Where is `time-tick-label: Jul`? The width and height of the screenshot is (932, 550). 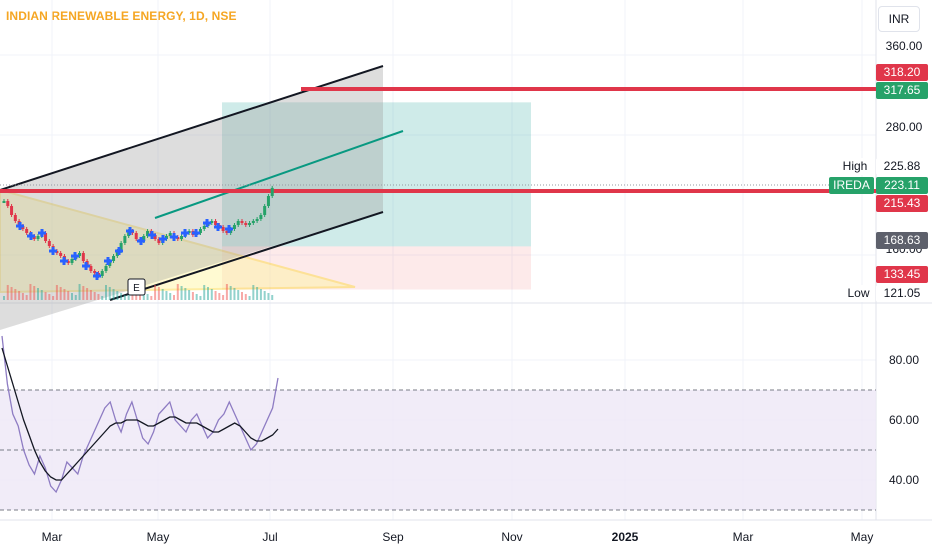
time-tick-label: Jul is located at coordinates (269, 537).